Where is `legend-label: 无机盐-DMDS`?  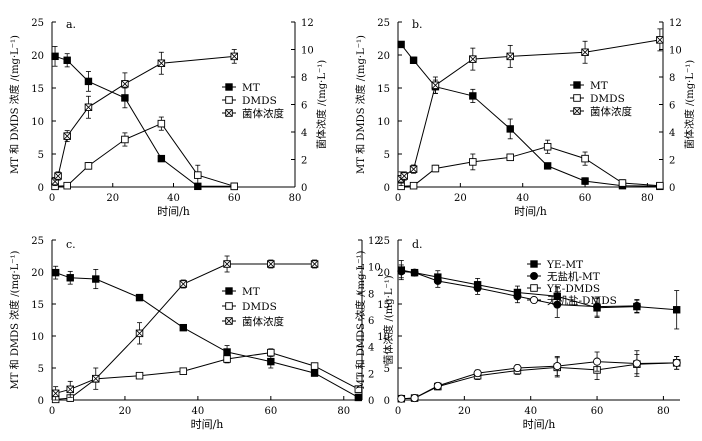
legend-label: 无机盐-DMDS is located at coordinates (582, 300).